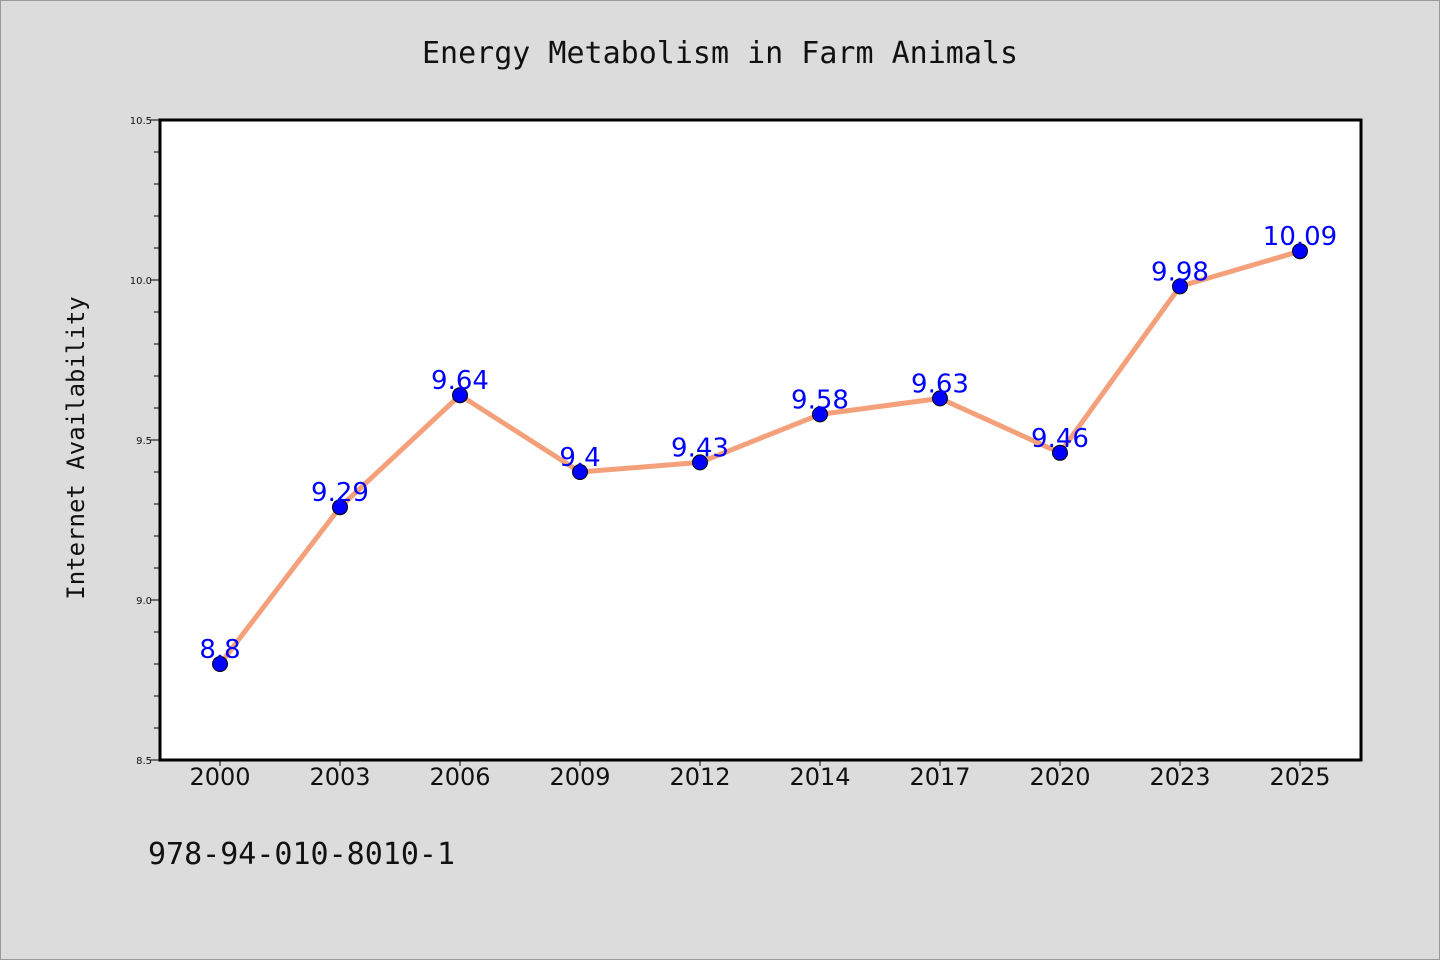 The image size is (1440, 960). I want to click on data-label: 10.09, so click(1300, 237).